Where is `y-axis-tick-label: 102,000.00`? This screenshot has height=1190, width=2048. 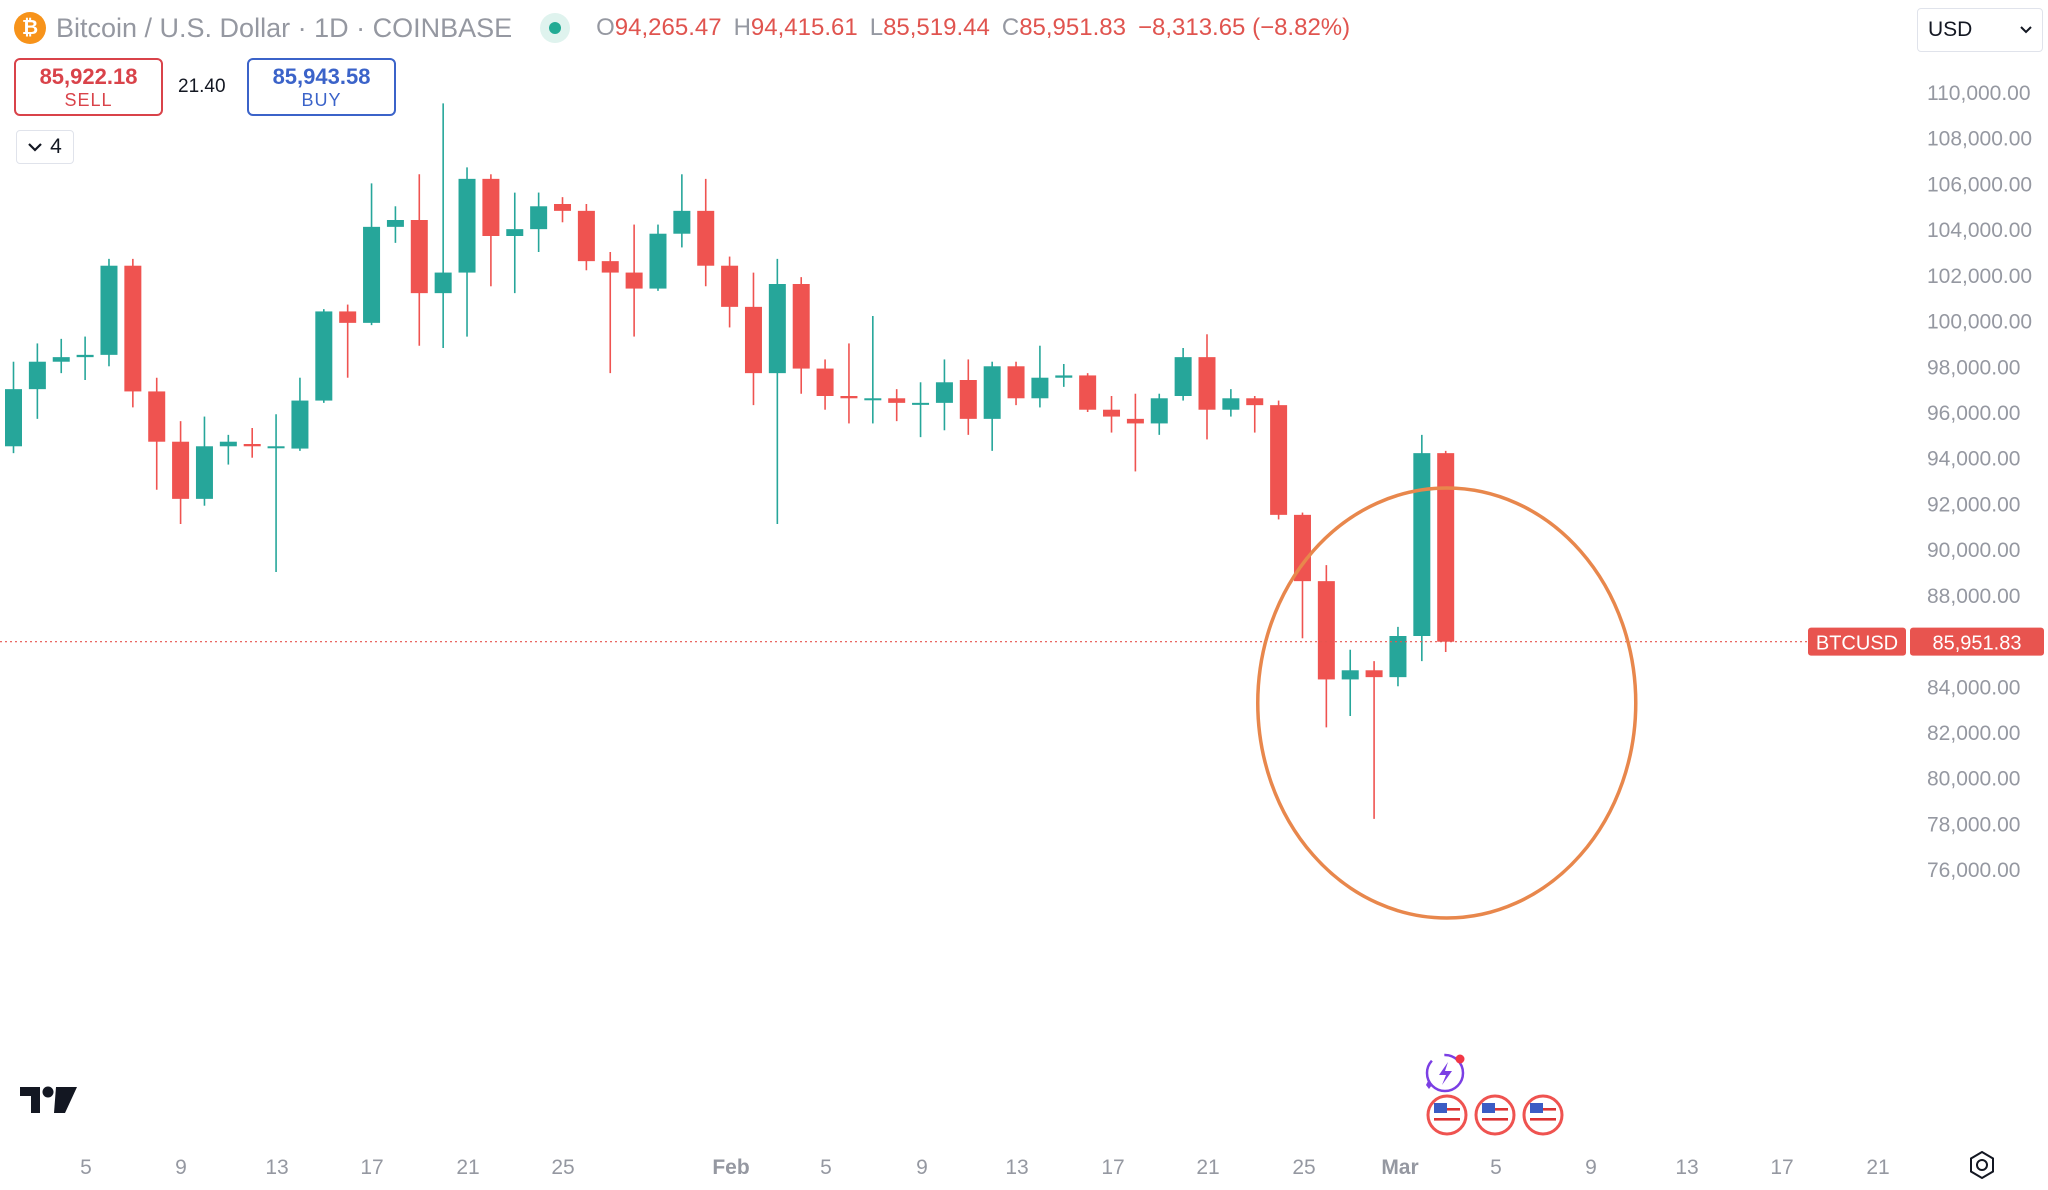
y-axis-tick-label: 102,000.00 is located at coordinates (1979, 276).